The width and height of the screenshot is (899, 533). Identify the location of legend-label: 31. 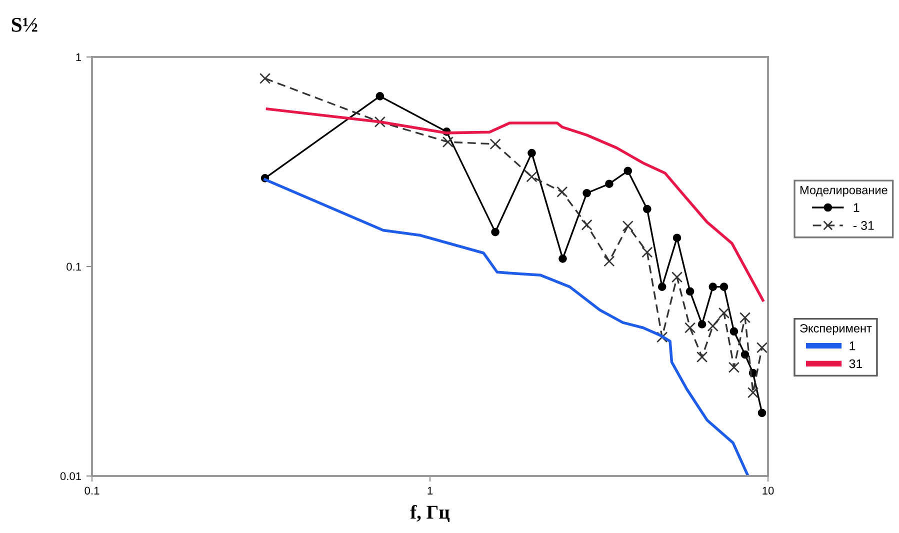
(855, 363).